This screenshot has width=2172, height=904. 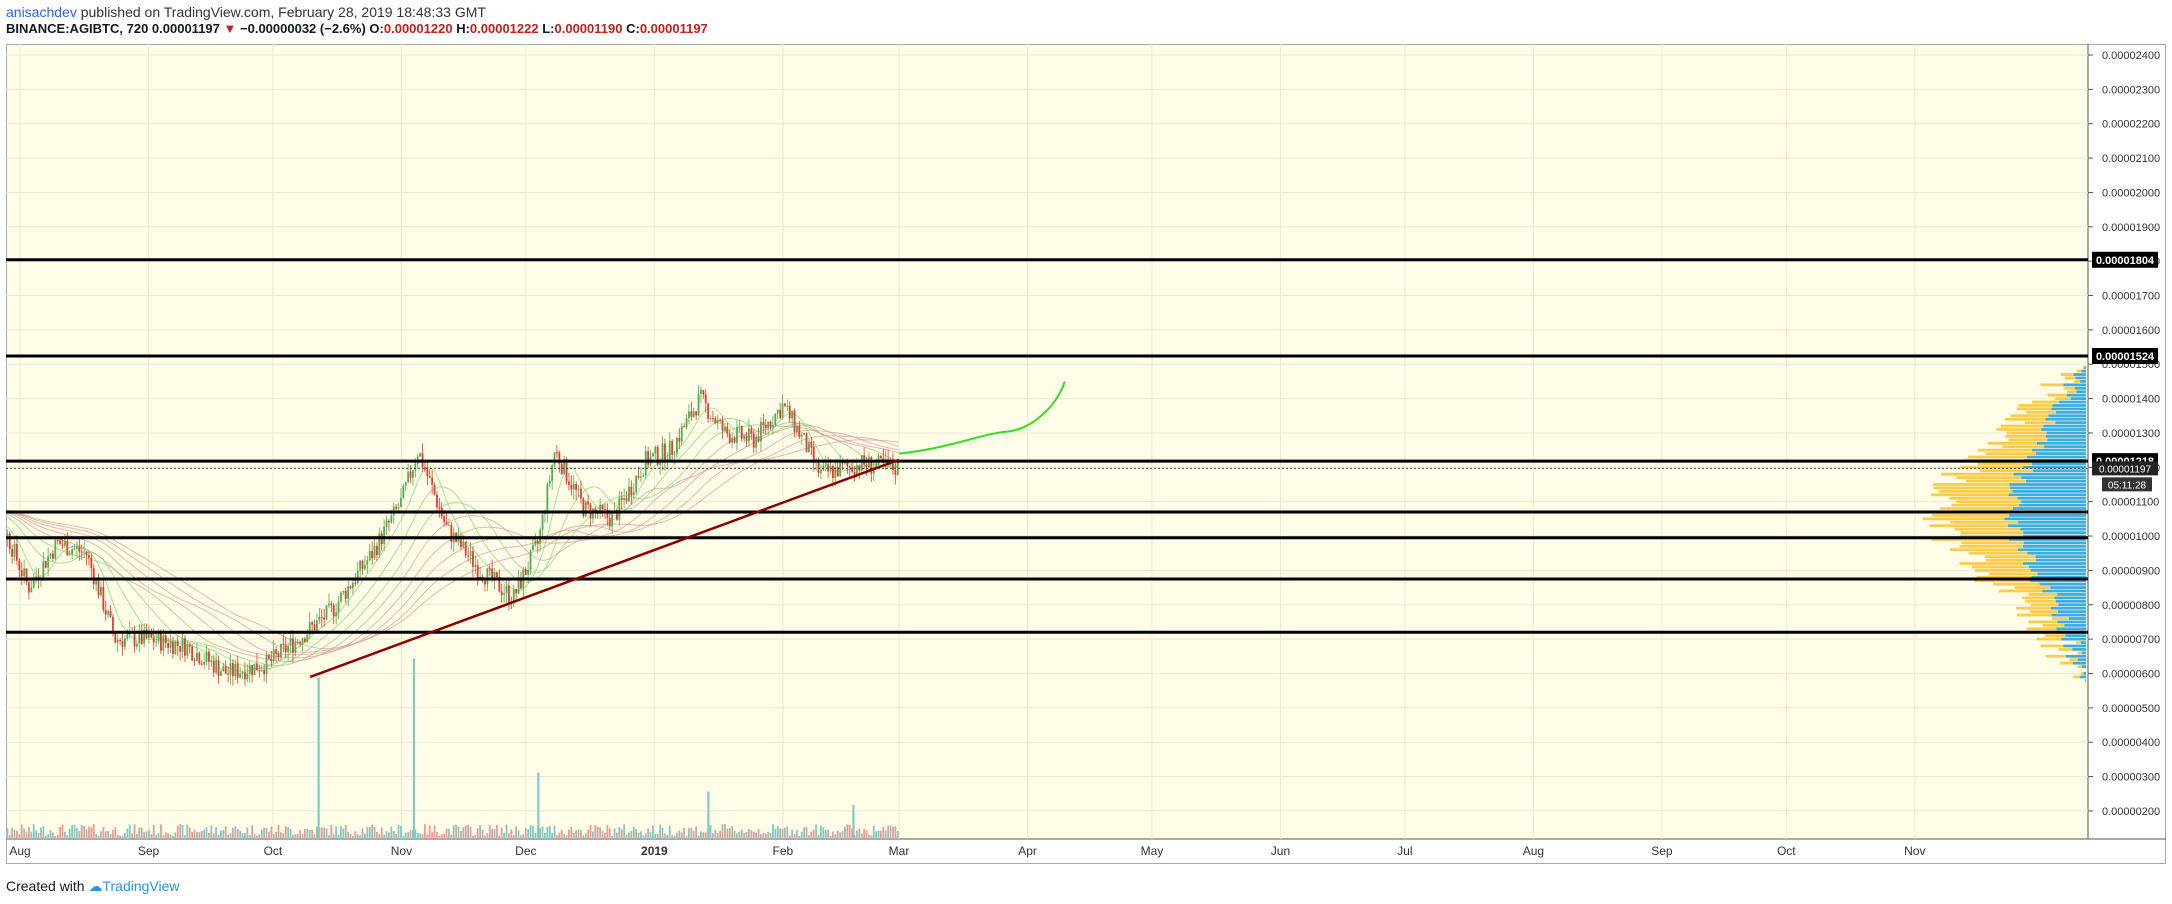 What do you see at coordinates (449, 543) in the screenshot?
I see `ma-line` at bounding box center [449, 543].